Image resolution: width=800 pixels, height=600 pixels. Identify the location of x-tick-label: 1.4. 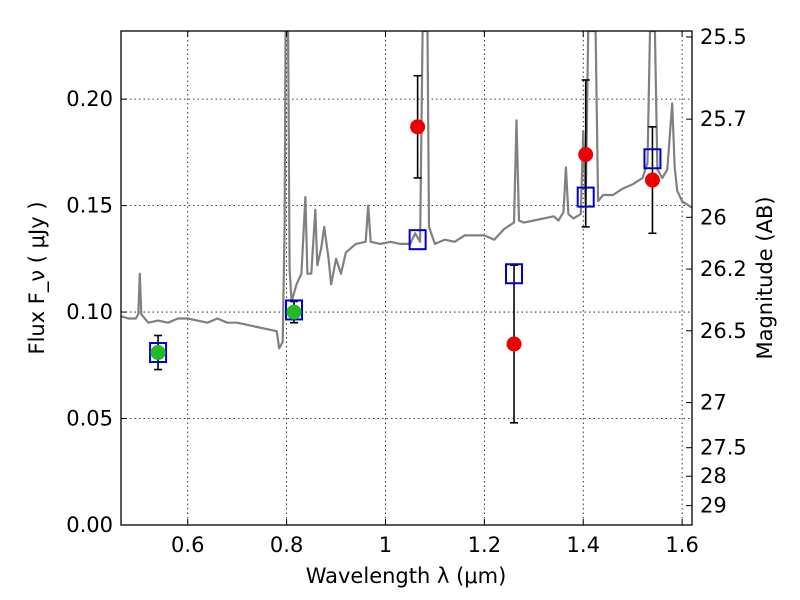
(583, 545).